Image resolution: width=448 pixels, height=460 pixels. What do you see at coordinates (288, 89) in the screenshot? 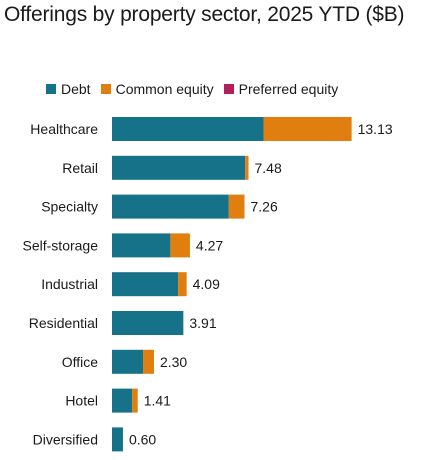
I see `legend-label-preferred-equity: Preferred equity` at bounding box center [288, 89].